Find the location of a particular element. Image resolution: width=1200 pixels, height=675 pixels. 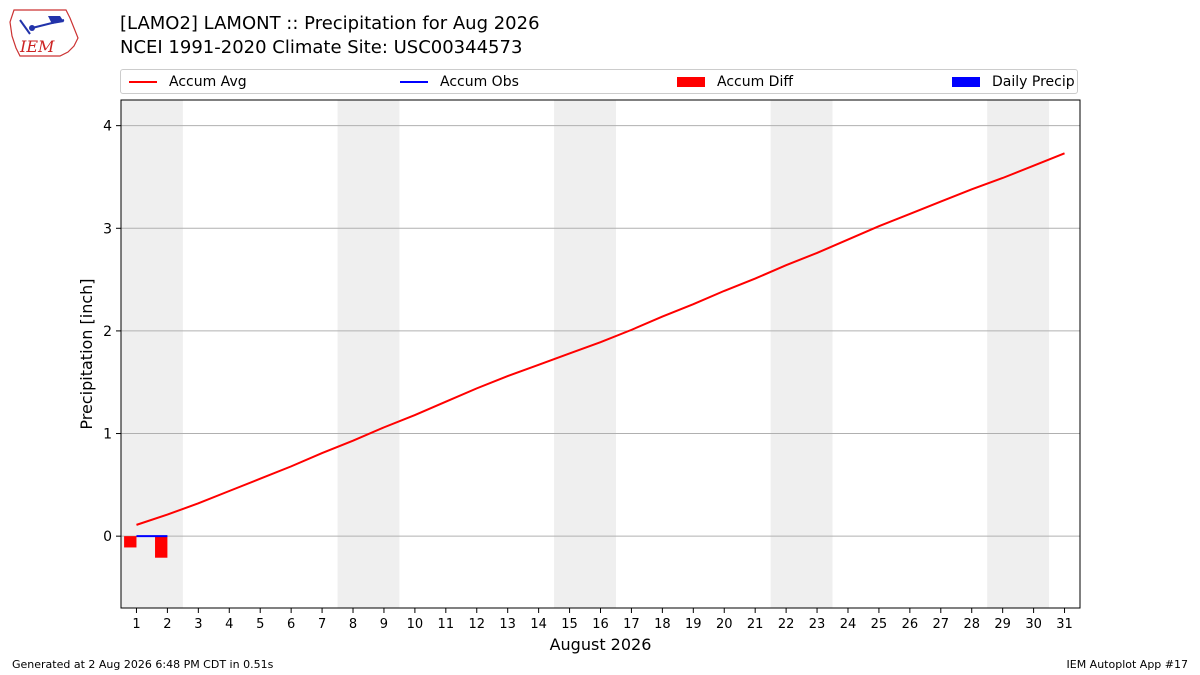

x-tick-label: 1 is located at coordinates (136, 624).